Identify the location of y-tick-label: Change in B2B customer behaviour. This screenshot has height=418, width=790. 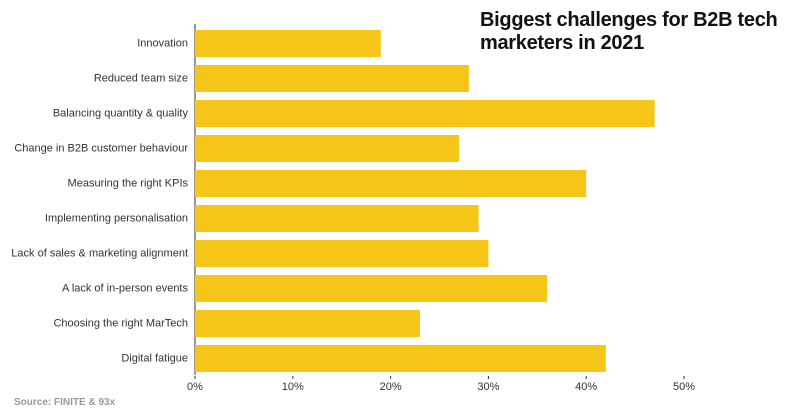
(101, 148).